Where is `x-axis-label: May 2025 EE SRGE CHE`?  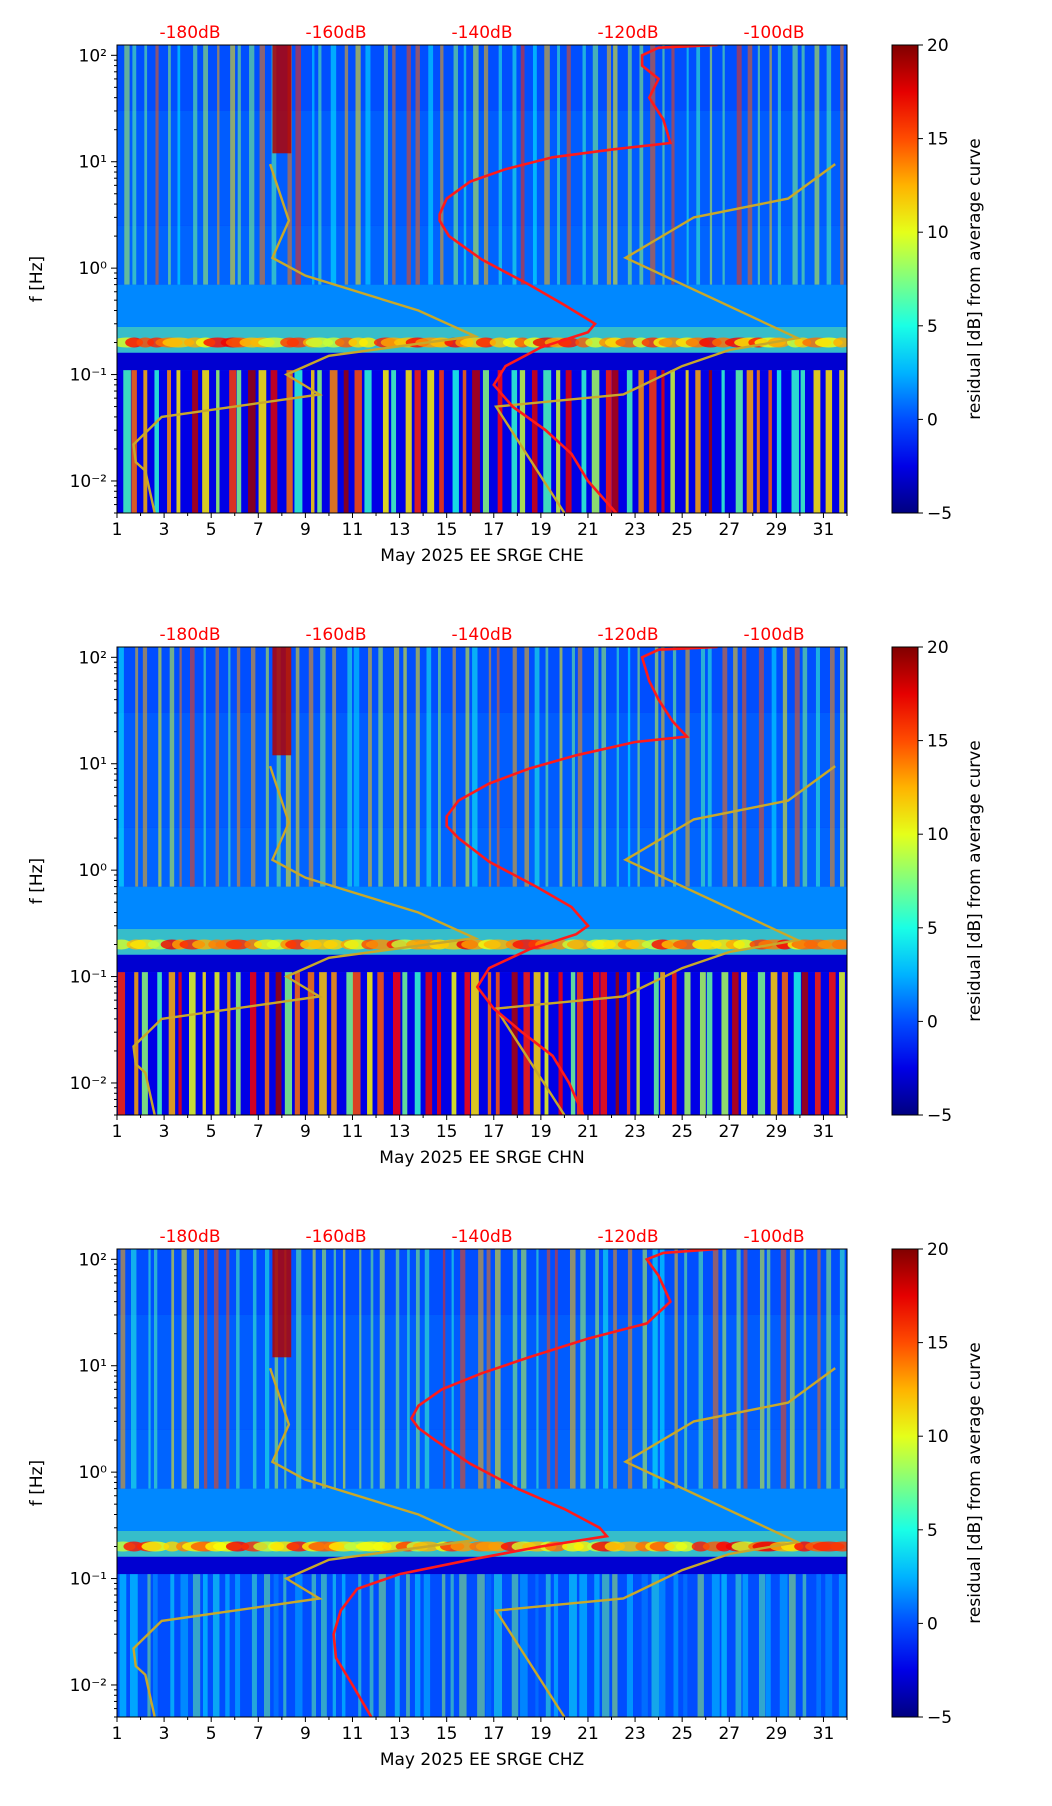
x-axis-label: May 2025 EE SRGE CHE is located at coordinates (481, 556).